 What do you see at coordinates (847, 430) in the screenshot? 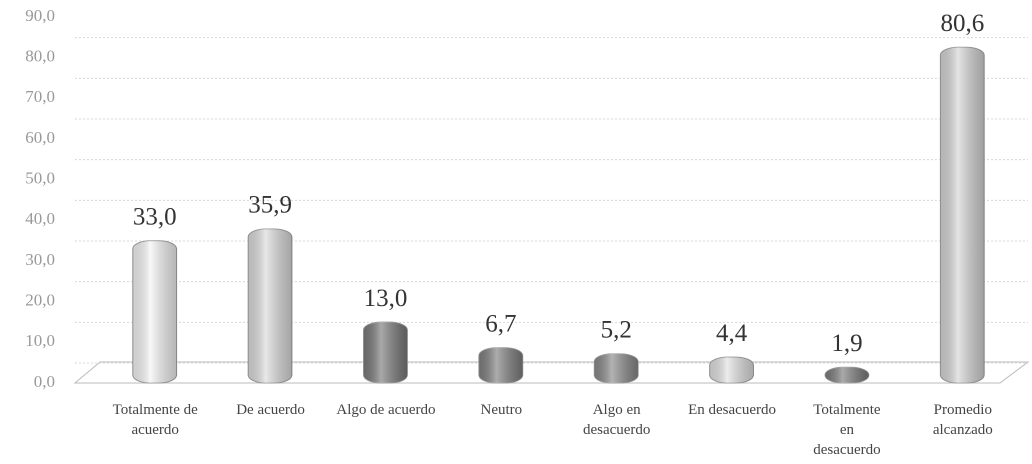
I see `x-tick-label: Totalmente en desacuerdo` at bounding box center [847, 430].